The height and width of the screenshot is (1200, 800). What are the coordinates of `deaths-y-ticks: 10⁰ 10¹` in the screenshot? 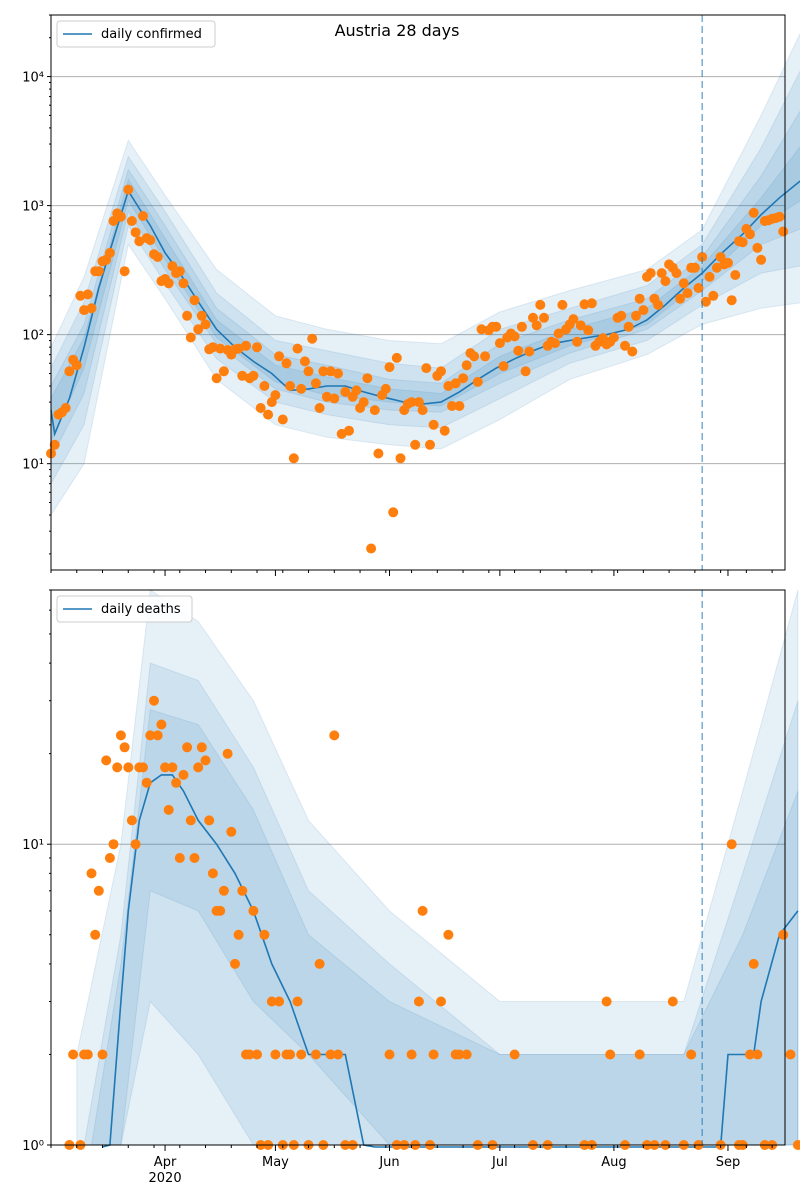 It's located at (36, 871).